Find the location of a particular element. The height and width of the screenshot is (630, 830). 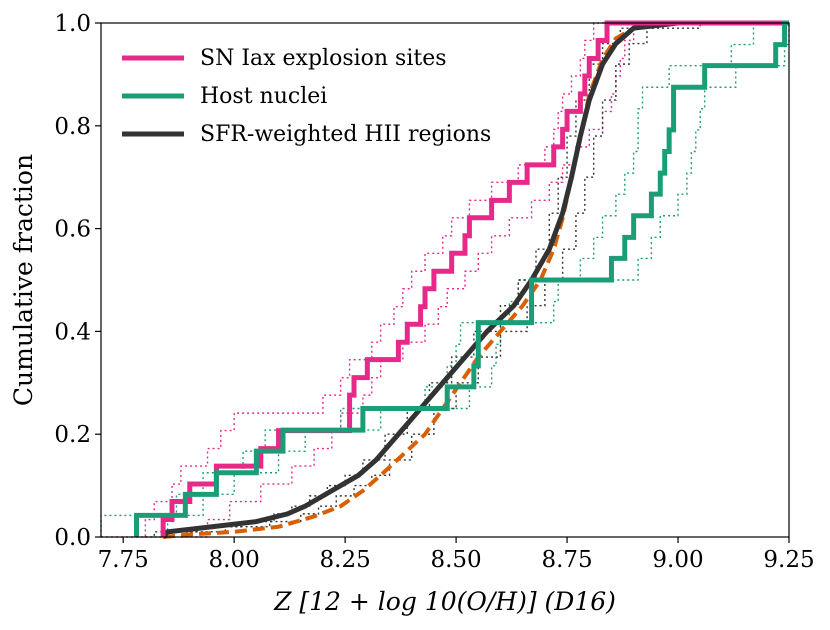

y-tick-label: 0.0 is located at coordinates (72, 538).